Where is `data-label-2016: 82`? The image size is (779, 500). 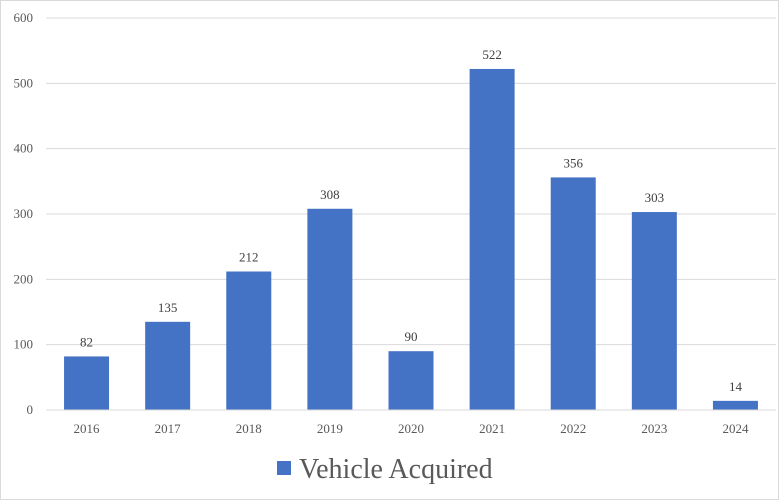
data-label-2016: 82 is located at coordinates (86, 341).